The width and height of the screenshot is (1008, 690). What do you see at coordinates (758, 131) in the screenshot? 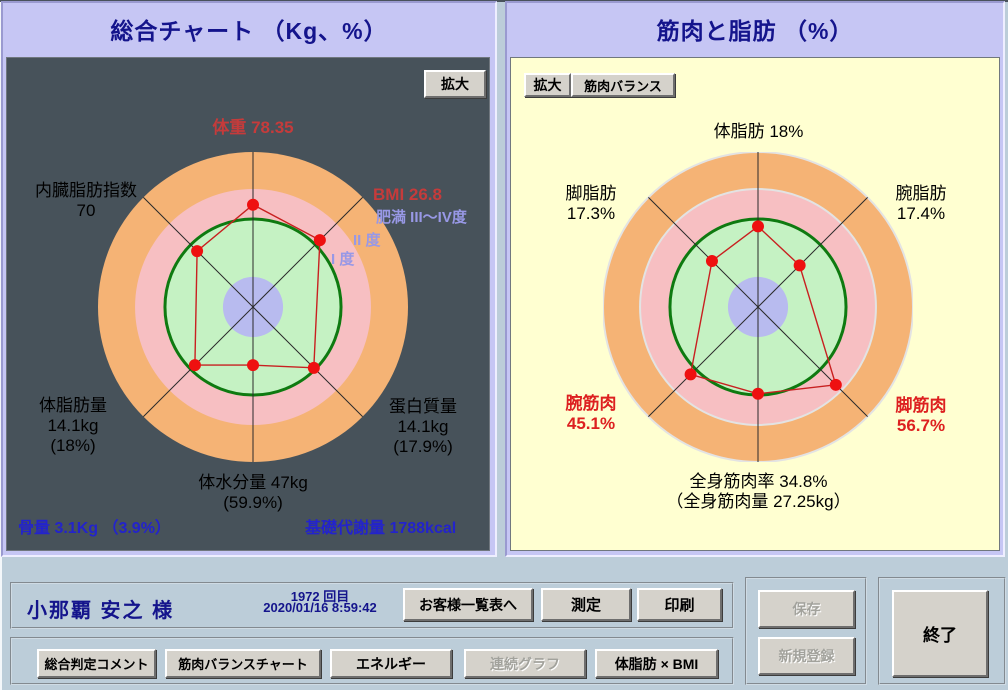
I see `body-fat-top-label: 体脂肪 18%` at bounding box center [758, 131].